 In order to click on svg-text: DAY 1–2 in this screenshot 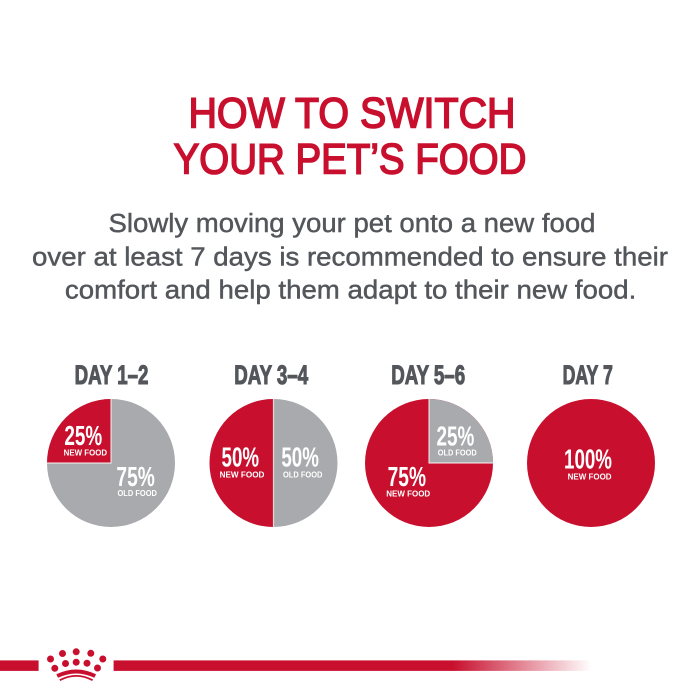, I will do `click(112, 375)`.